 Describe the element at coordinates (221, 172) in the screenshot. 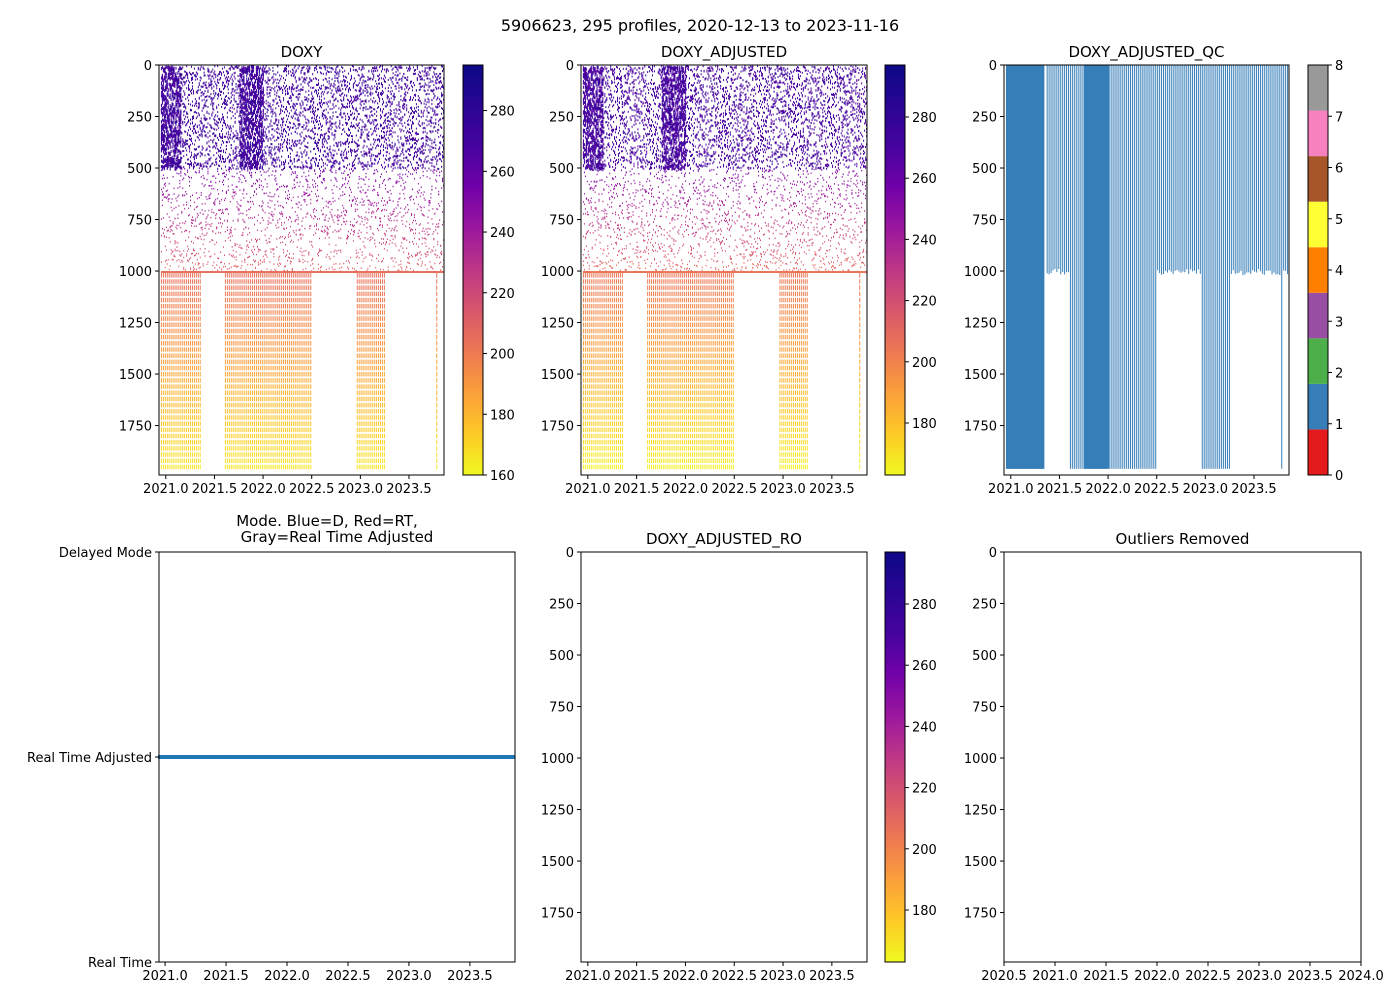

I see `profile-column` at that location.